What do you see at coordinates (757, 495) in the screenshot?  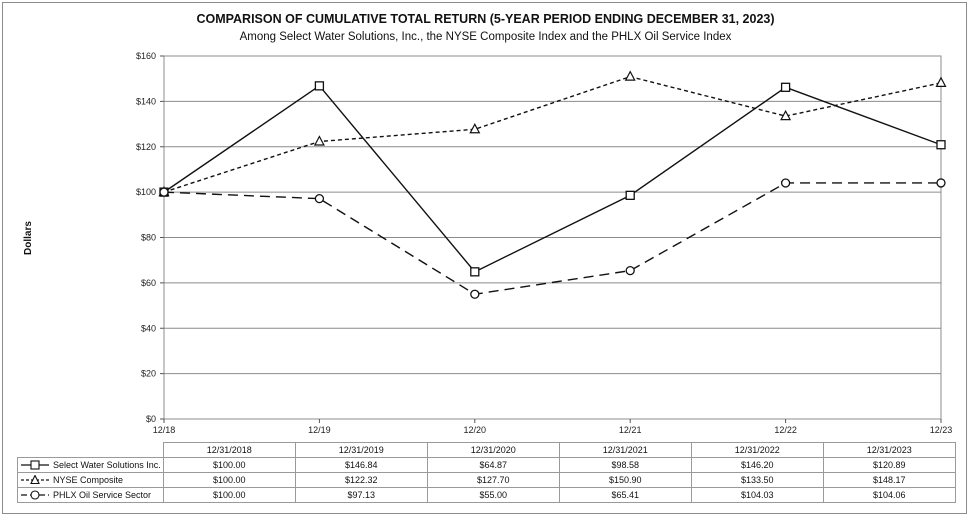 I see `table-cell: $104.03` at bounding box center [757, 495].